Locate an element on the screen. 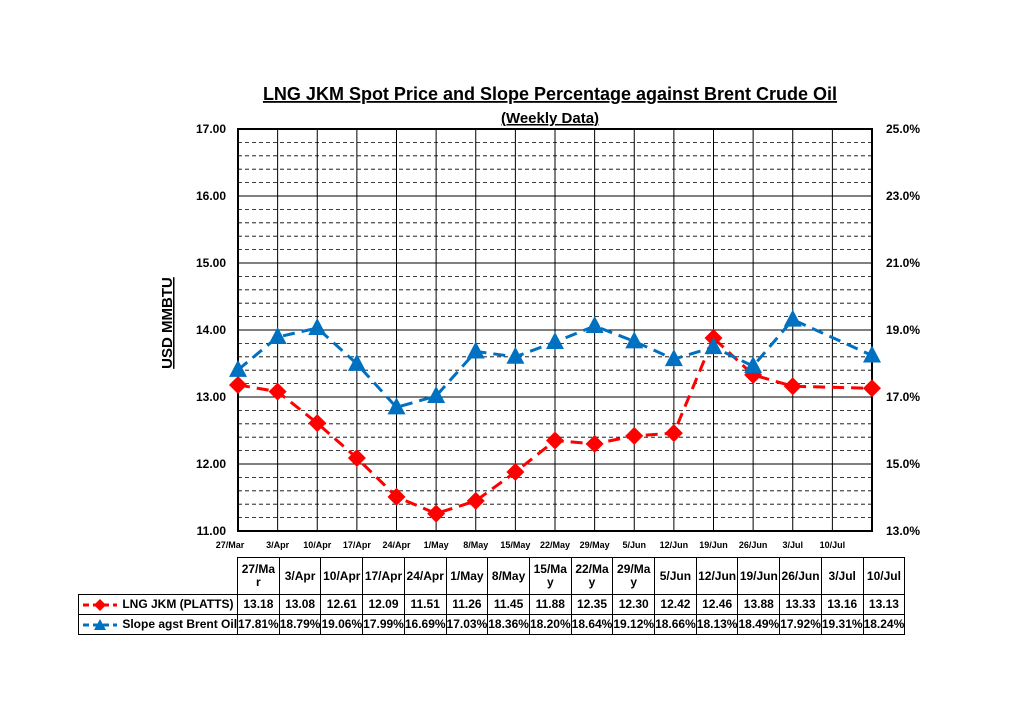  chart-subtitle: (Weekly Data) is located at coordinates (550, 118).